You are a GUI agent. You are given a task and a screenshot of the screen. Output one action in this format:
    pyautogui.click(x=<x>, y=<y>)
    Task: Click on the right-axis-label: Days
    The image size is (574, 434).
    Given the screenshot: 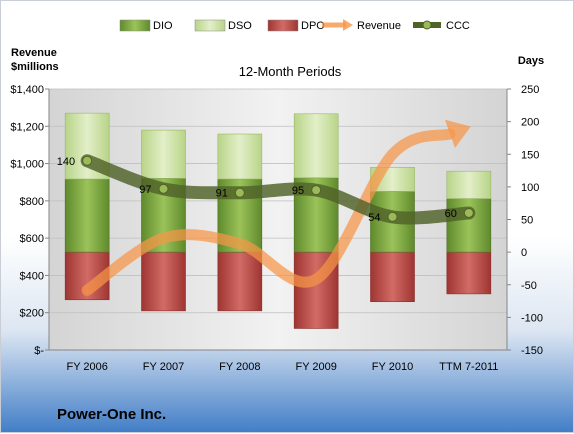 What is the action you would take?
    pyautogui.click(x=531, y=61)
    